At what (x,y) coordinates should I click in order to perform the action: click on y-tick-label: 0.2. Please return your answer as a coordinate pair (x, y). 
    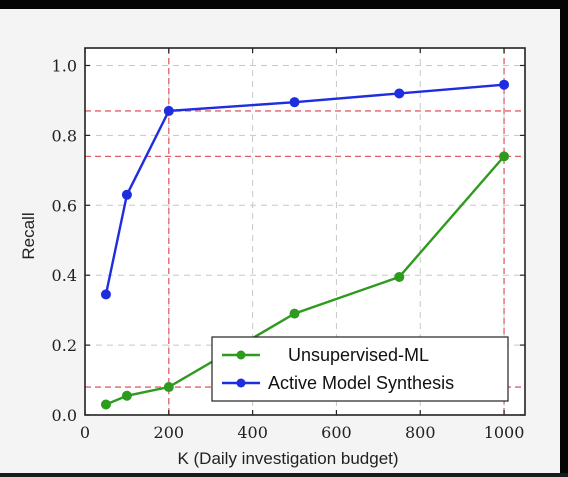
    Looking at the image, I should click on (64, 345).